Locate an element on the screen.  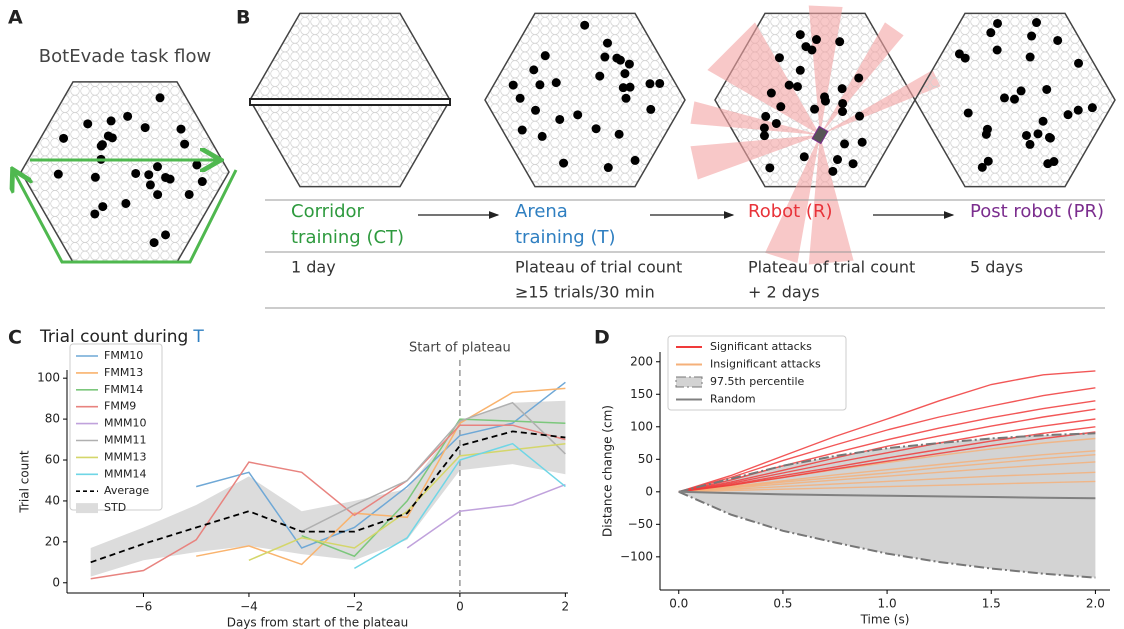
legend-label: 97.5th percentile is located at coordinates (757, 381).